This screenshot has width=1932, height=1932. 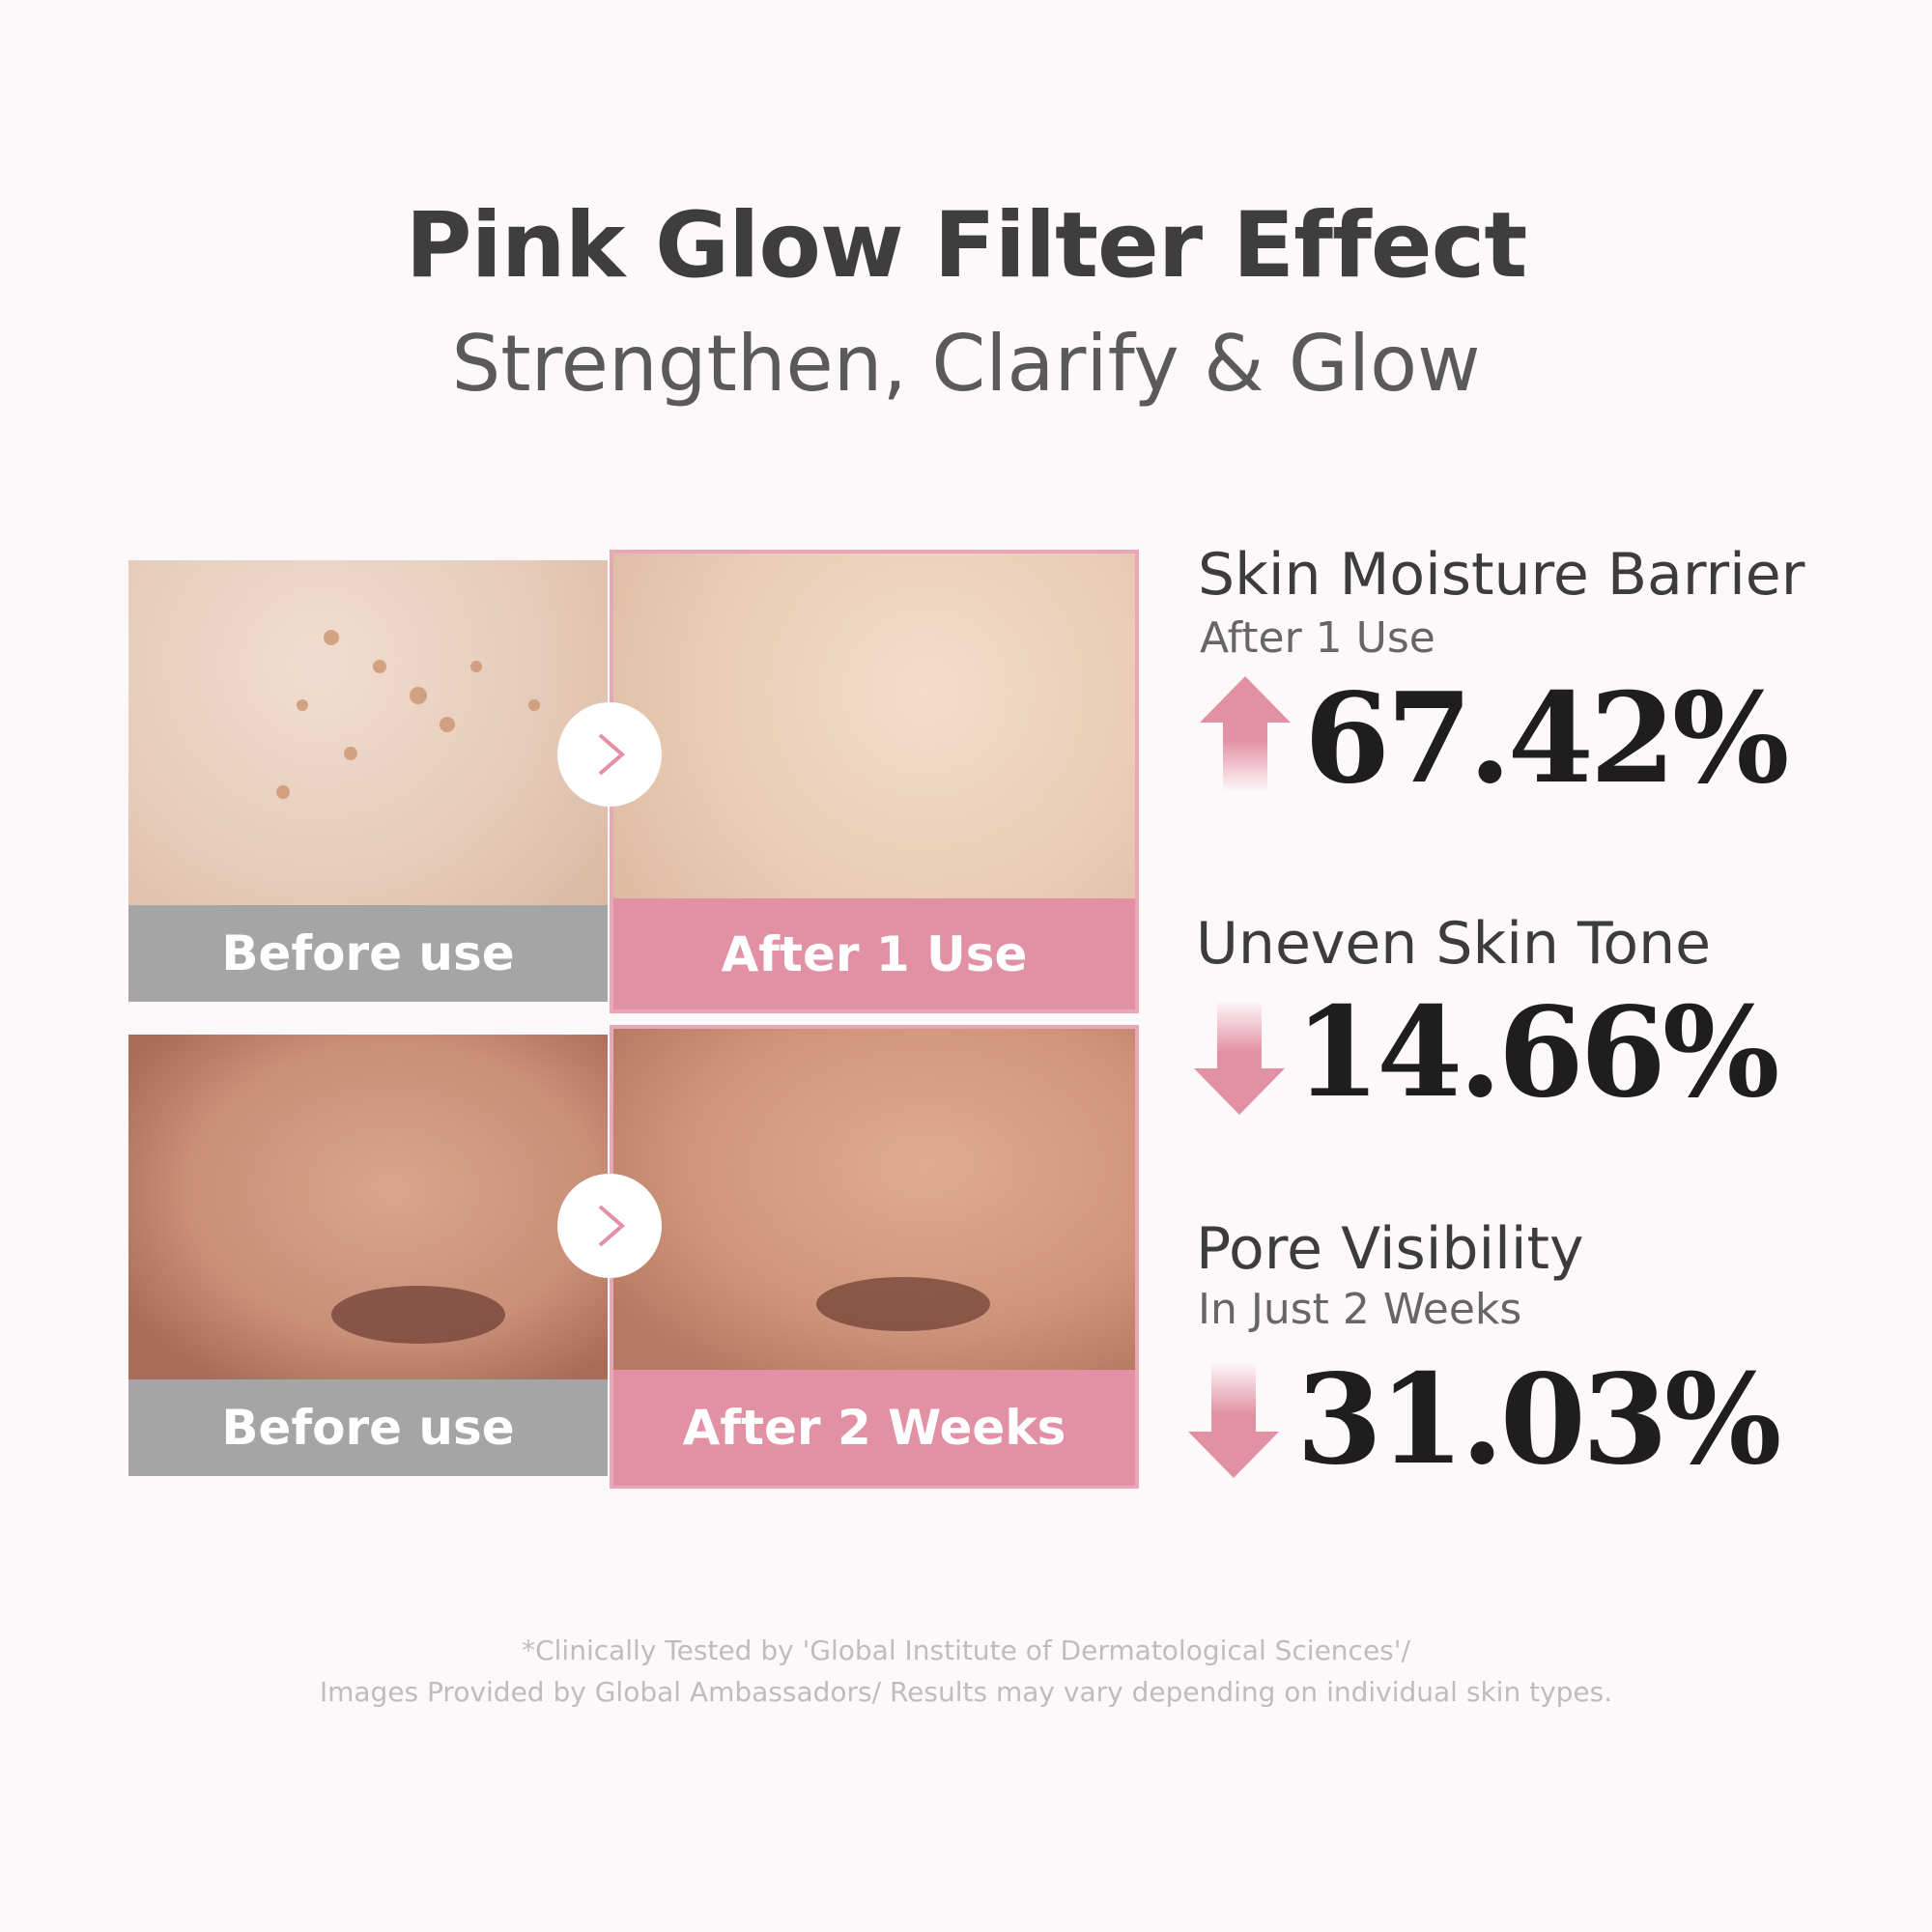 What do you see at coordinates (1501, 575) in the screenshot?
I see `stat-title: Skin Moisture Barrier` at bounding box center [1501, 575].